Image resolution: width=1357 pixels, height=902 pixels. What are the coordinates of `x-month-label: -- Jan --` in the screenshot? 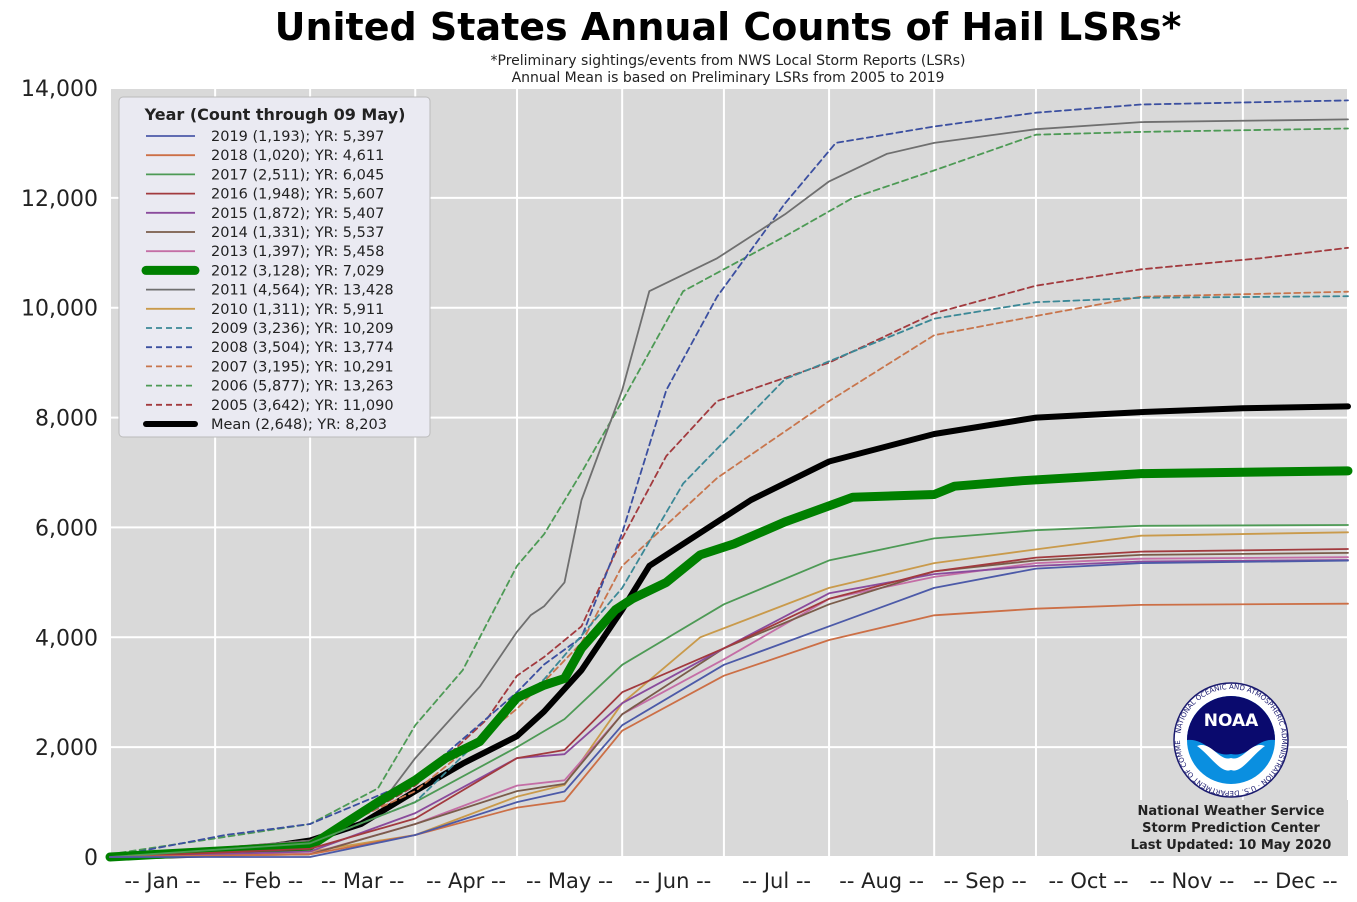 It's located at (163, 881).